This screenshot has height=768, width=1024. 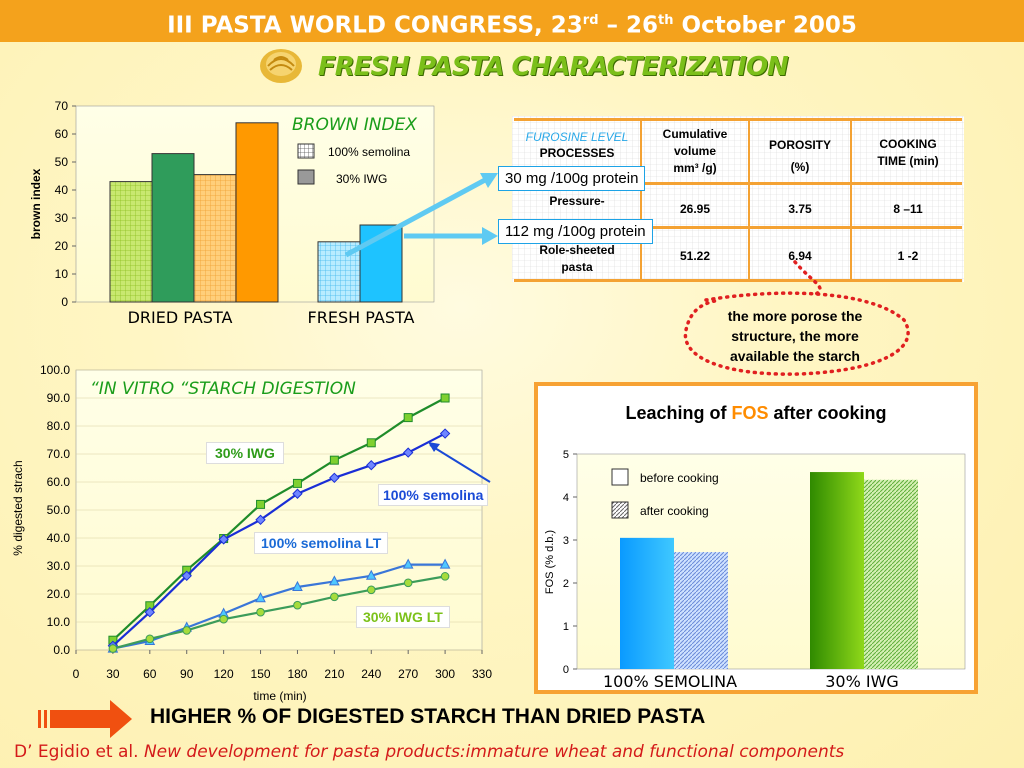 I want to click on brown-index-ytick-label: 30, so click(x=62, y=218).